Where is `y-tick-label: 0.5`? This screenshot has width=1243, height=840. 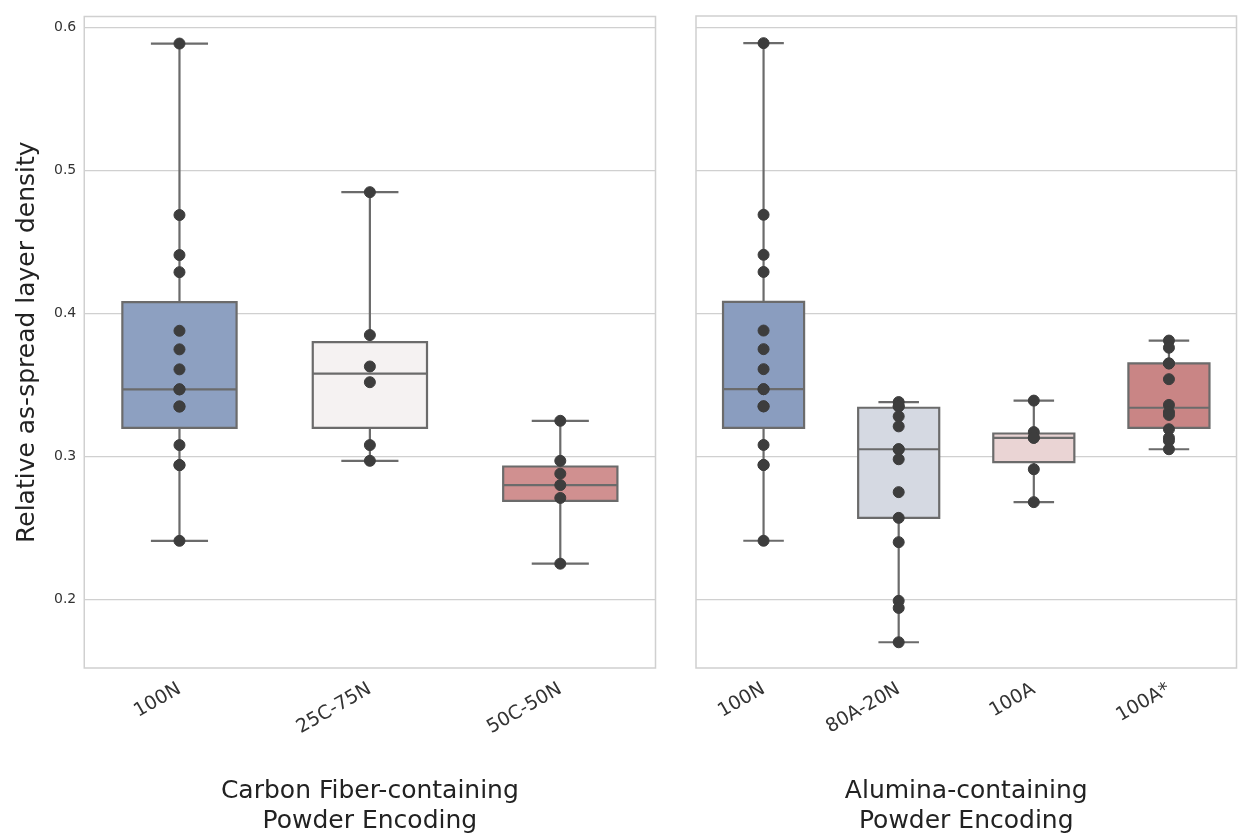
y-tick-label: 0.5 is located at coordinates (65, 169).